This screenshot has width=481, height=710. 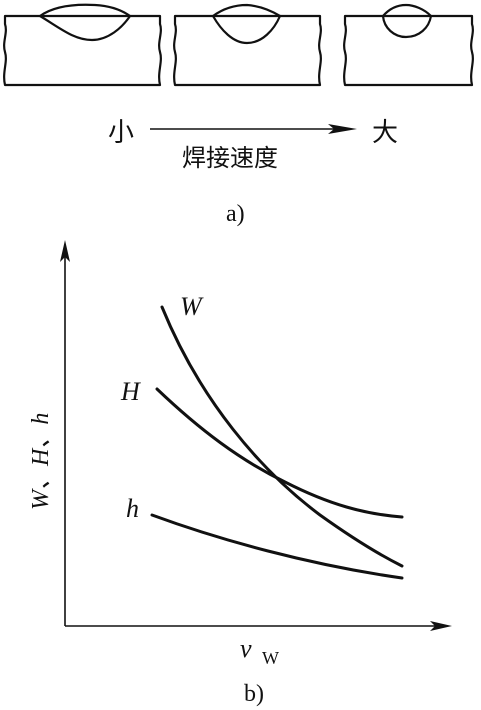 I want to click on y-axis-label: W、H、h, so click(x=41, y=461).